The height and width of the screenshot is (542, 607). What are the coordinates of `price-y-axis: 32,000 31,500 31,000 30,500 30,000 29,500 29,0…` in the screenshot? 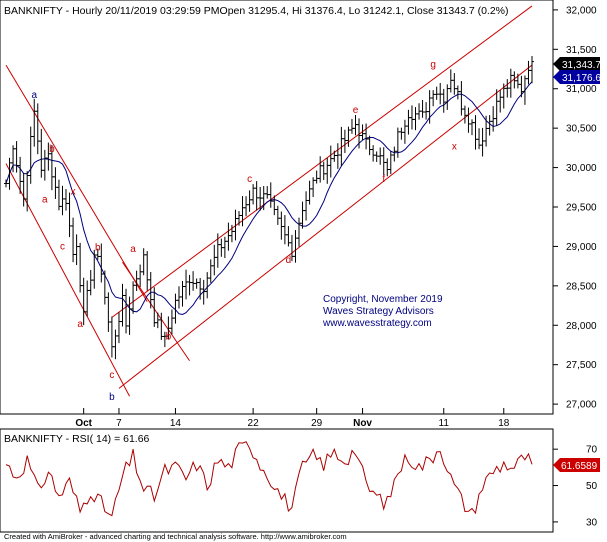 It's located at (575, 208).